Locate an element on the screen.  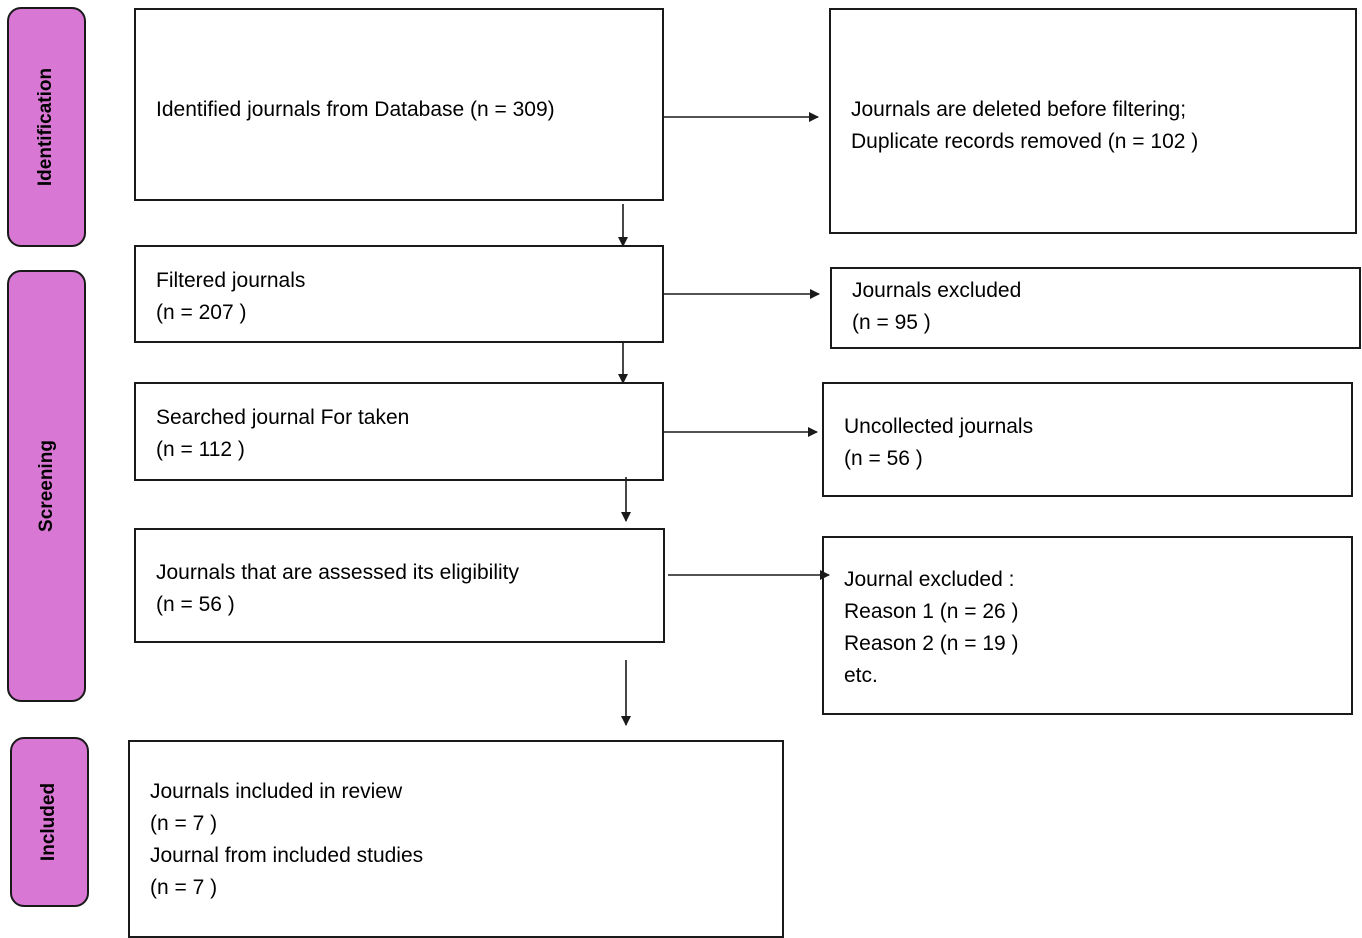
box-filtered: Filtered journals (n = 207 ) is located at coordinates (399, 294).